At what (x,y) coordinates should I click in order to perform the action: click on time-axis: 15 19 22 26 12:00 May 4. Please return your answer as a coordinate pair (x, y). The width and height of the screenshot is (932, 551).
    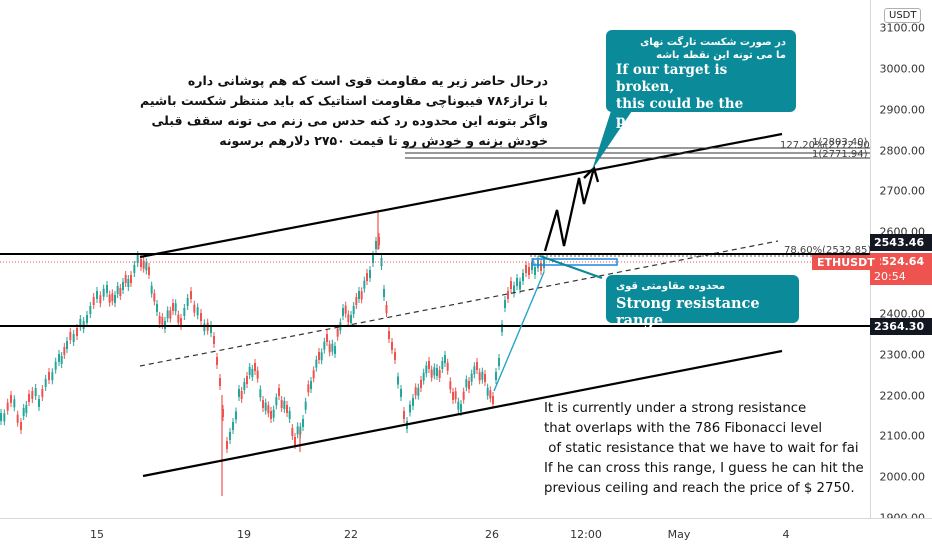
    Looking at the image, I should click on (466, 534).